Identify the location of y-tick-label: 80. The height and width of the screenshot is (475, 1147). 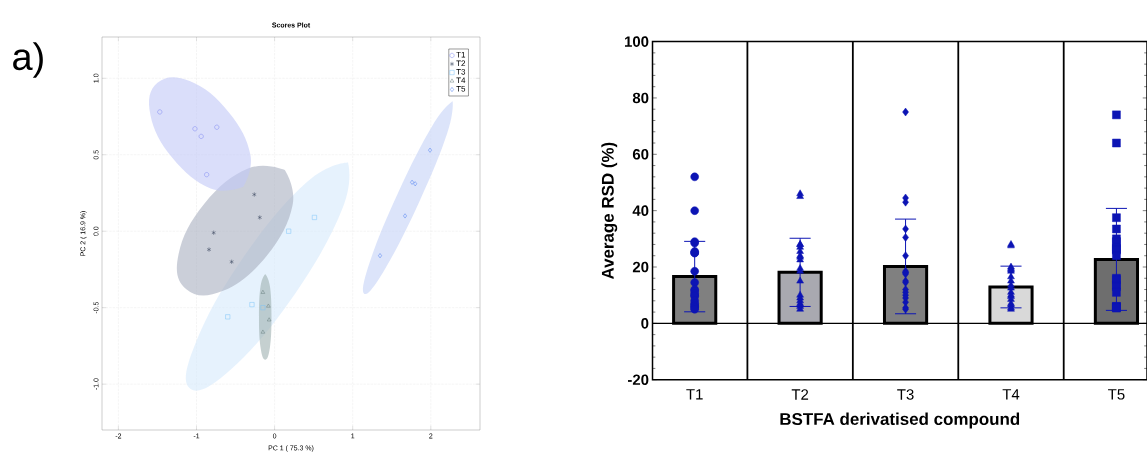
(640, 98).